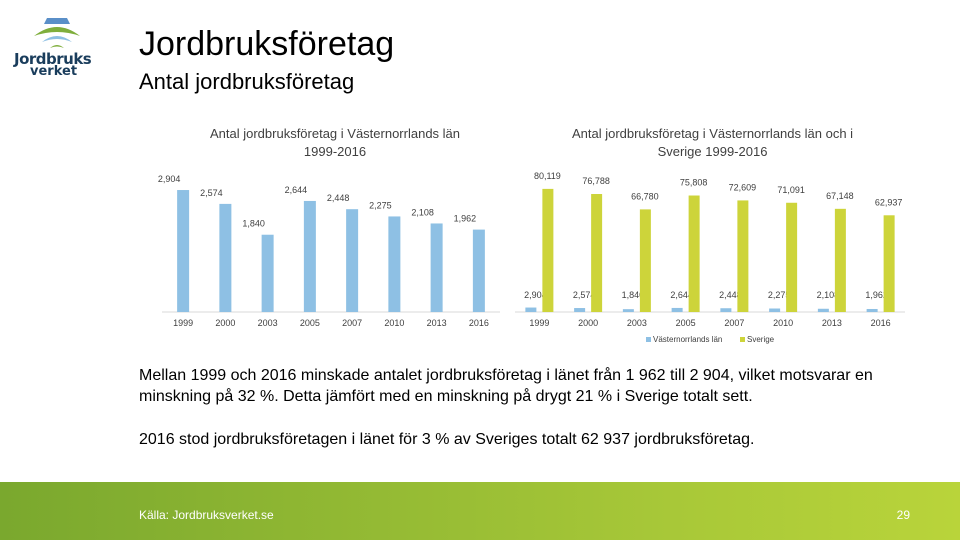  I want to click on chart1-tick-label: 2005, so click(310, 323).